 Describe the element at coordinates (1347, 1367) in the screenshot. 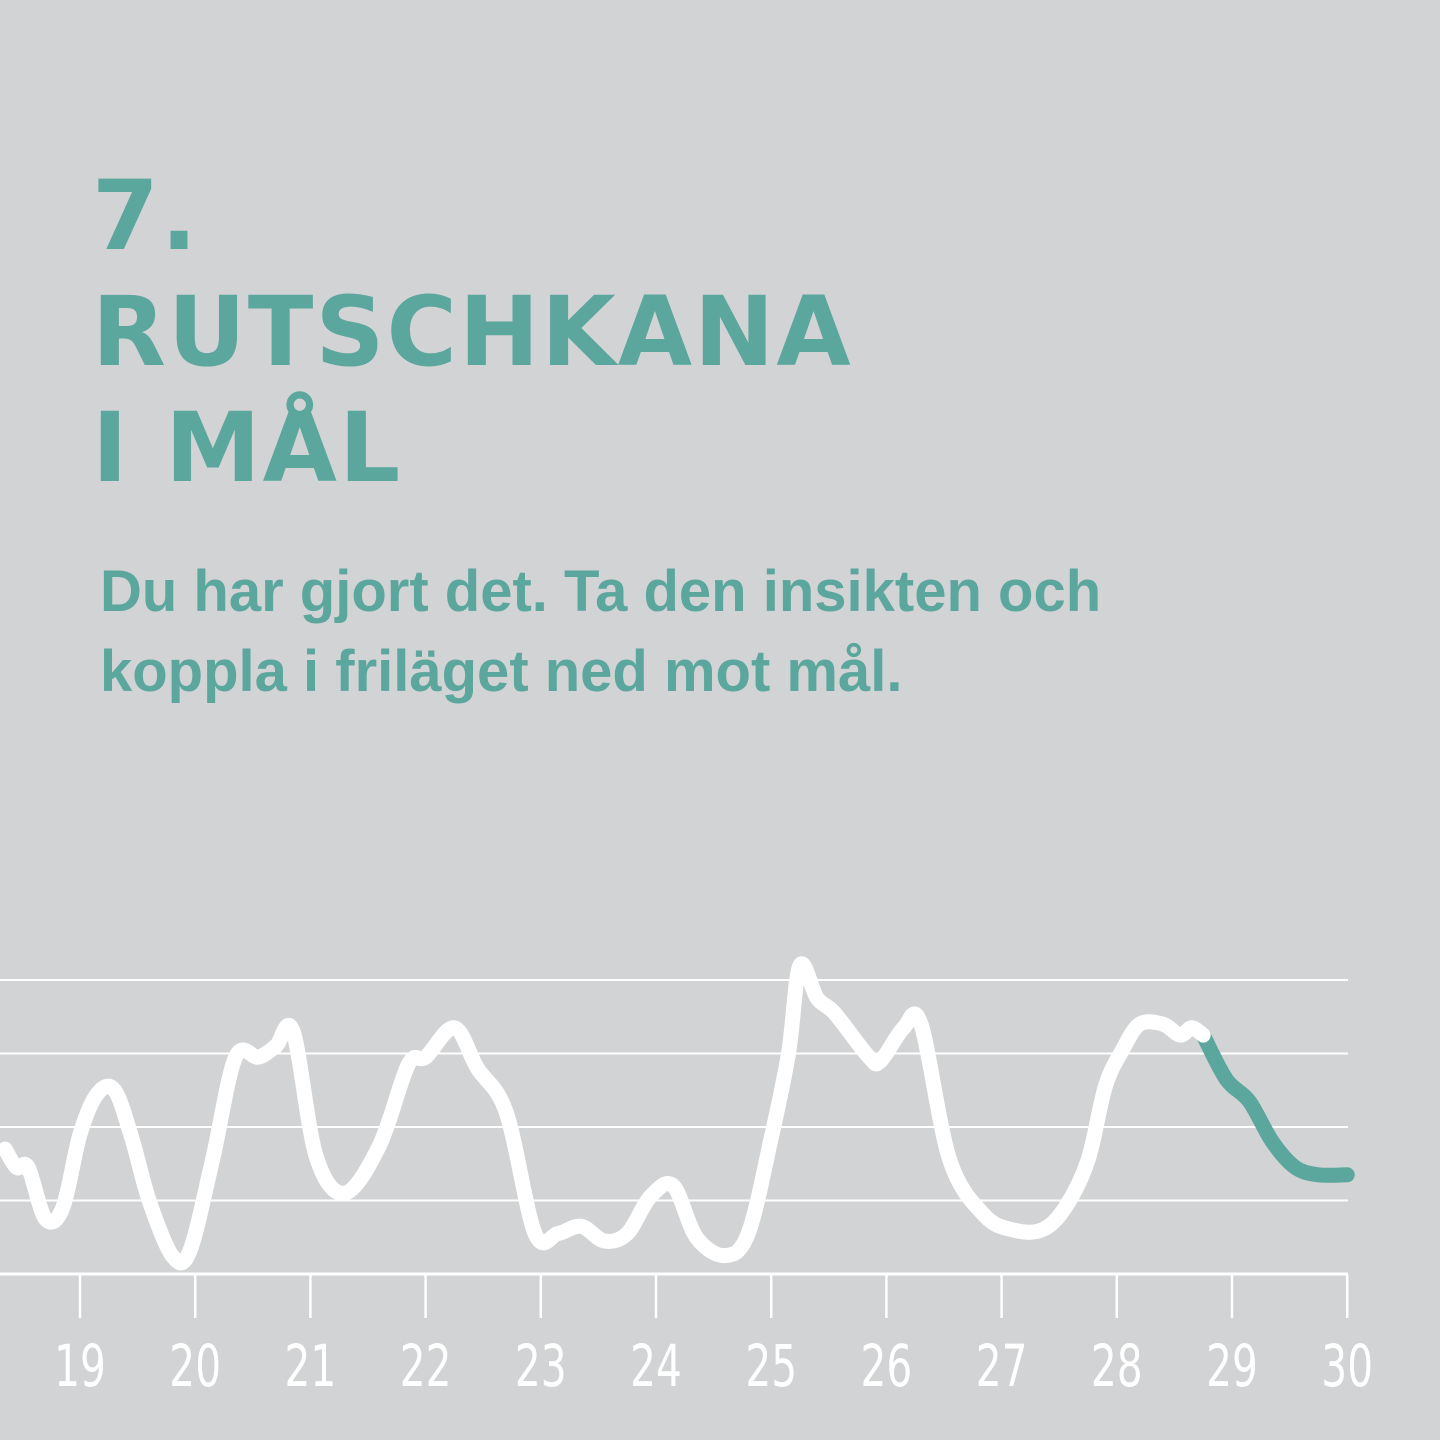

I see `x-tick-label: 30` at that location.